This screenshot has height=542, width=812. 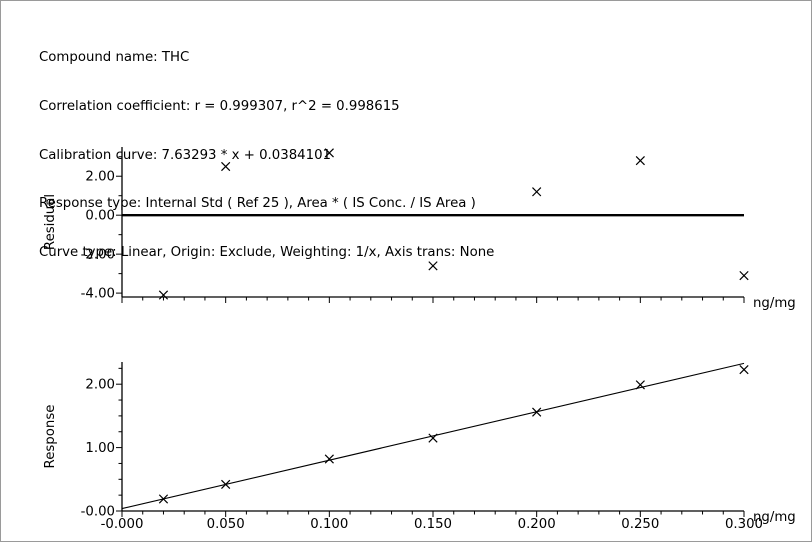 I want to click on y-tick-label: 1.00, so click(x=100, y=448).